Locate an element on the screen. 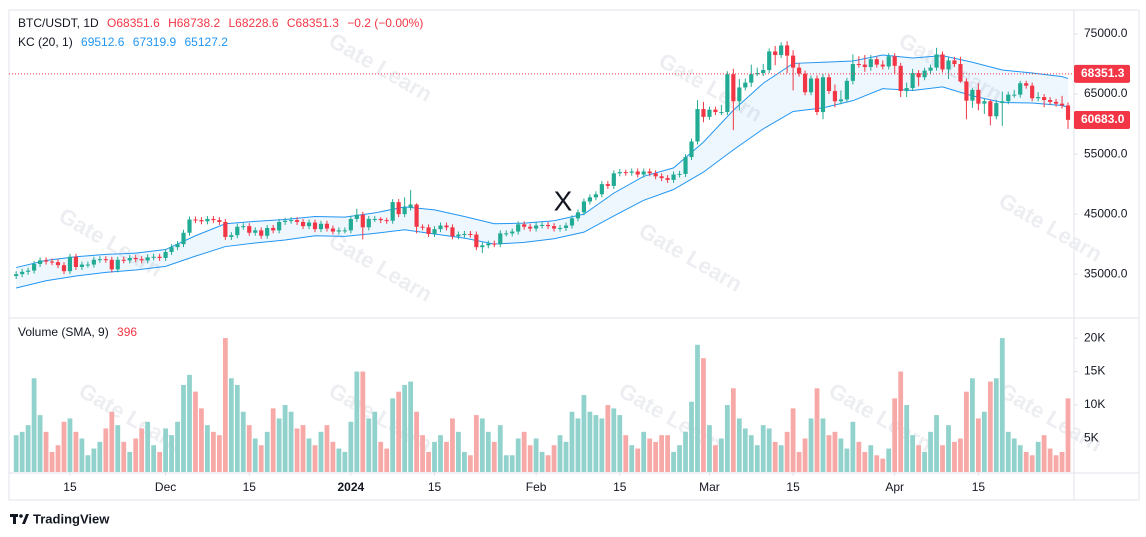  volume-tick-label: 10K is located at coordinates (1094, 404).